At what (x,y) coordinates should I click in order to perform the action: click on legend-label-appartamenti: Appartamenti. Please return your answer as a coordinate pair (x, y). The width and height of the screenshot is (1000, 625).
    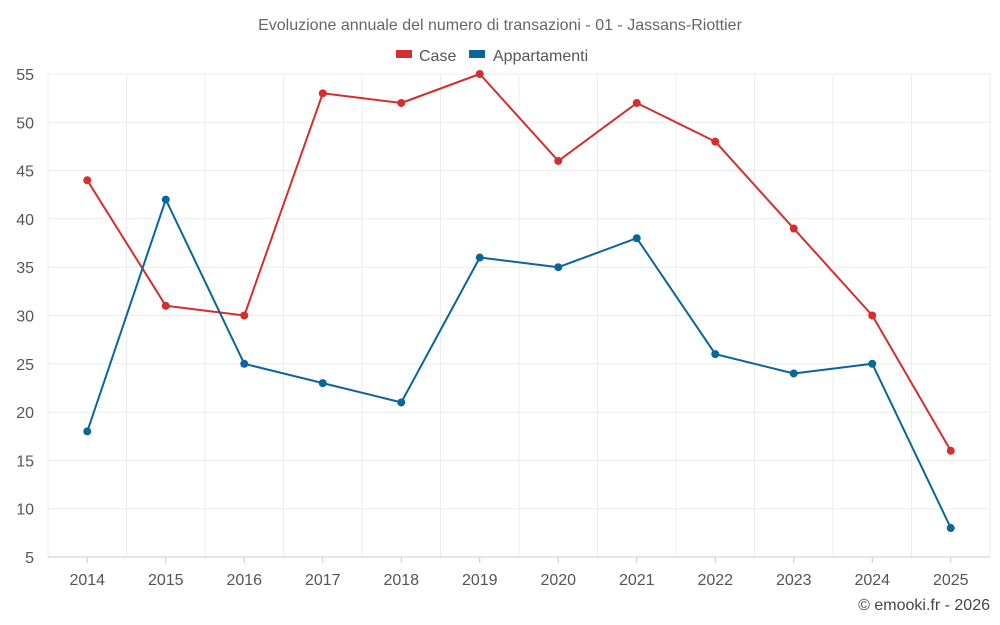
    Looking at the image, I should click on (540, 56).